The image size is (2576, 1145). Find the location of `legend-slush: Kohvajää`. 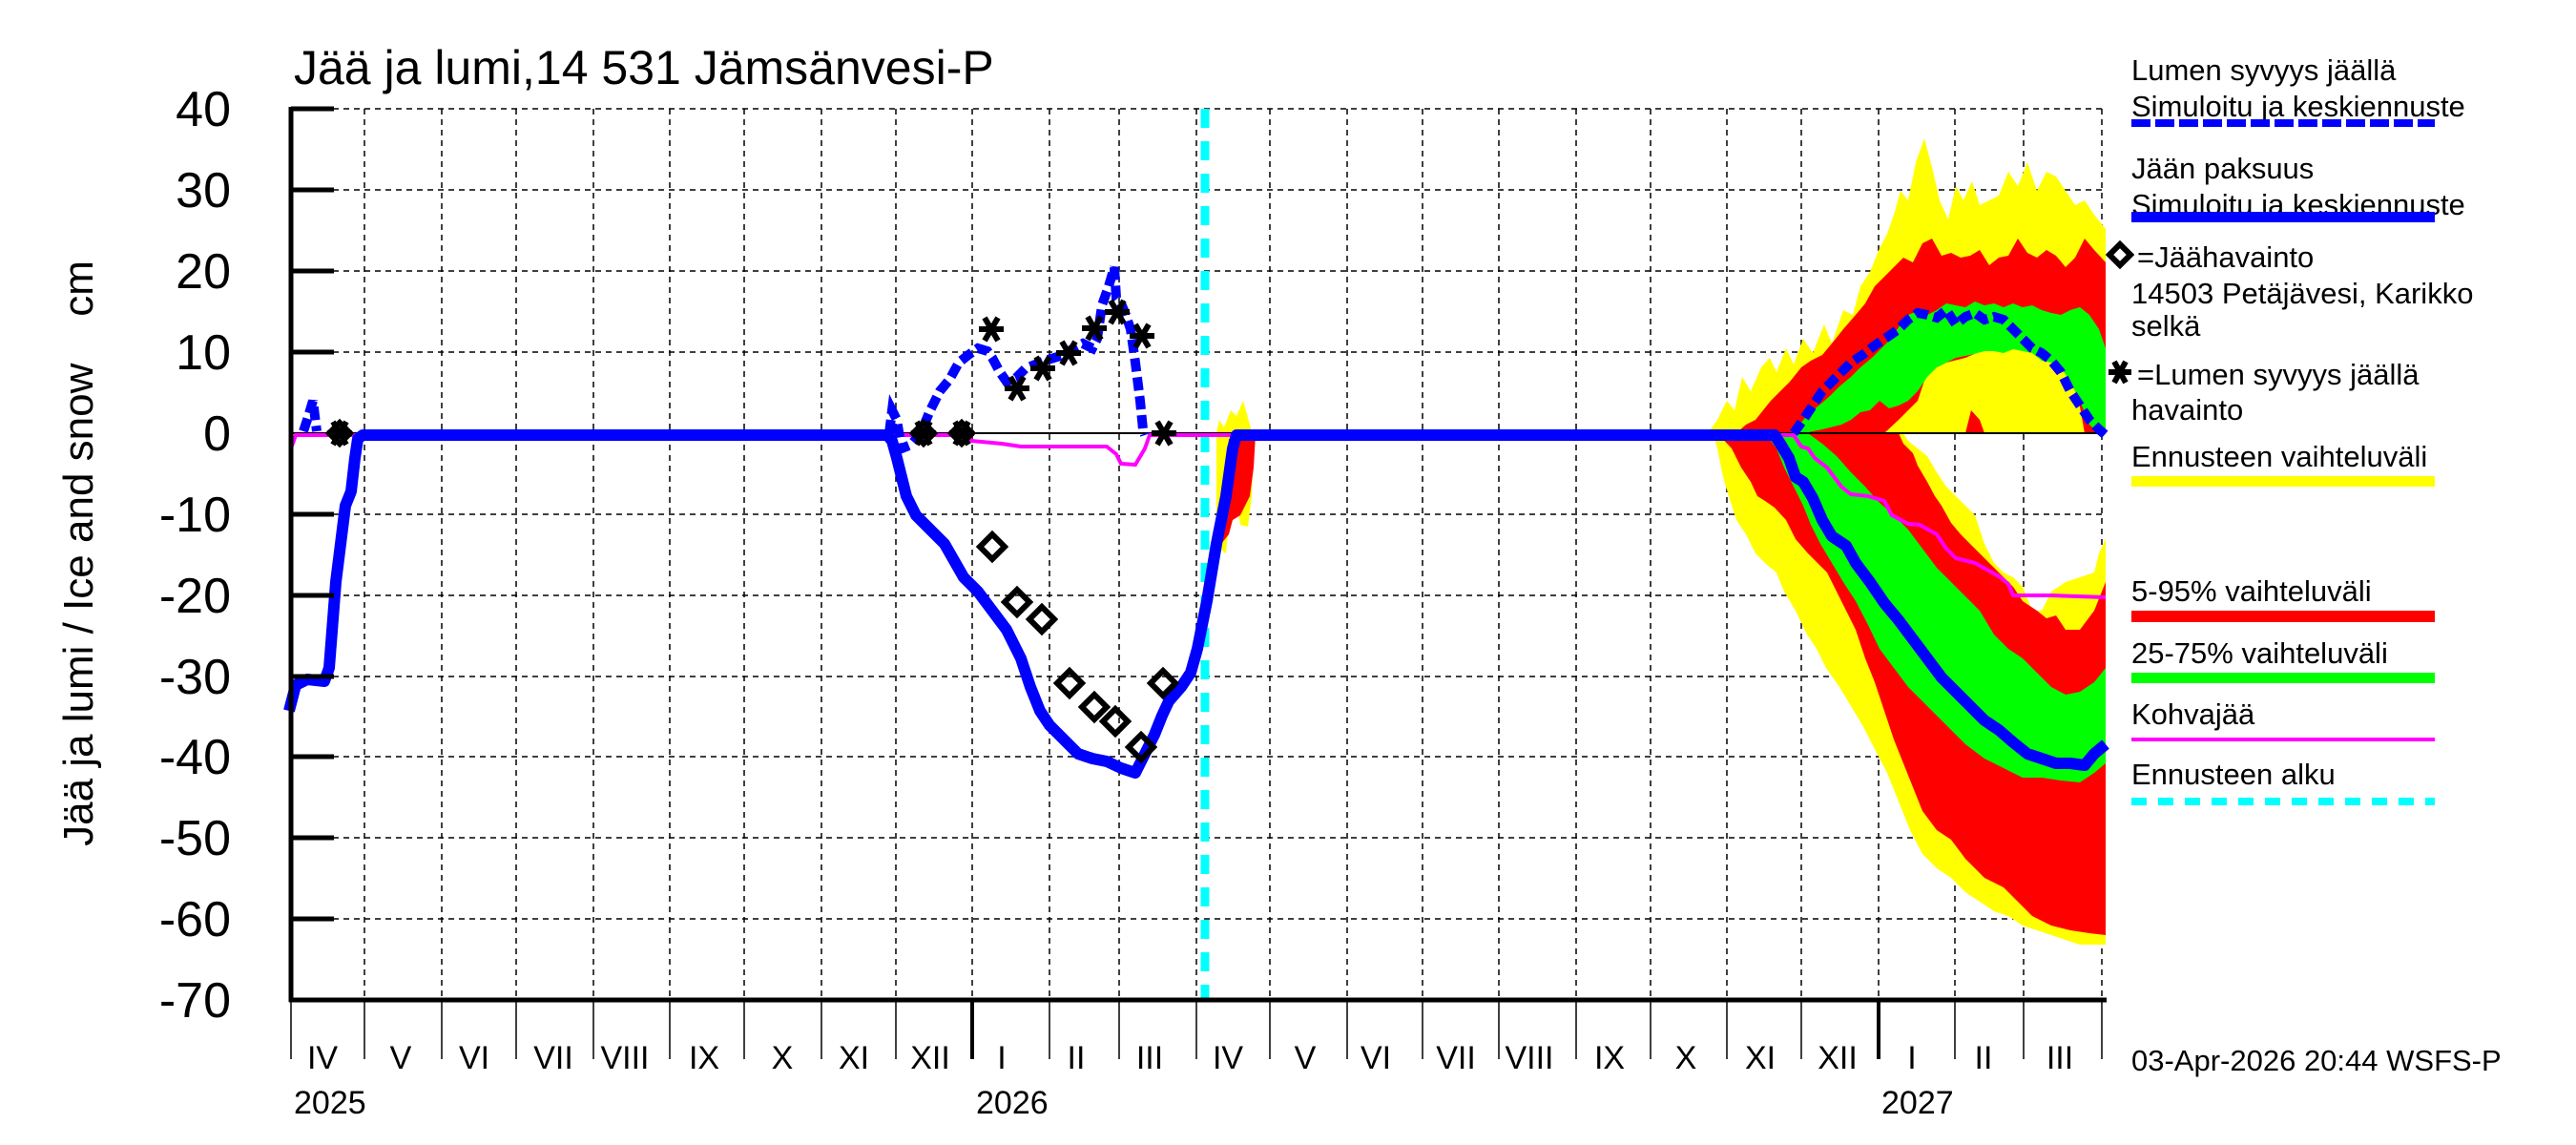

legend-slush: Kohvajää is located at coordinates (2193, 714).